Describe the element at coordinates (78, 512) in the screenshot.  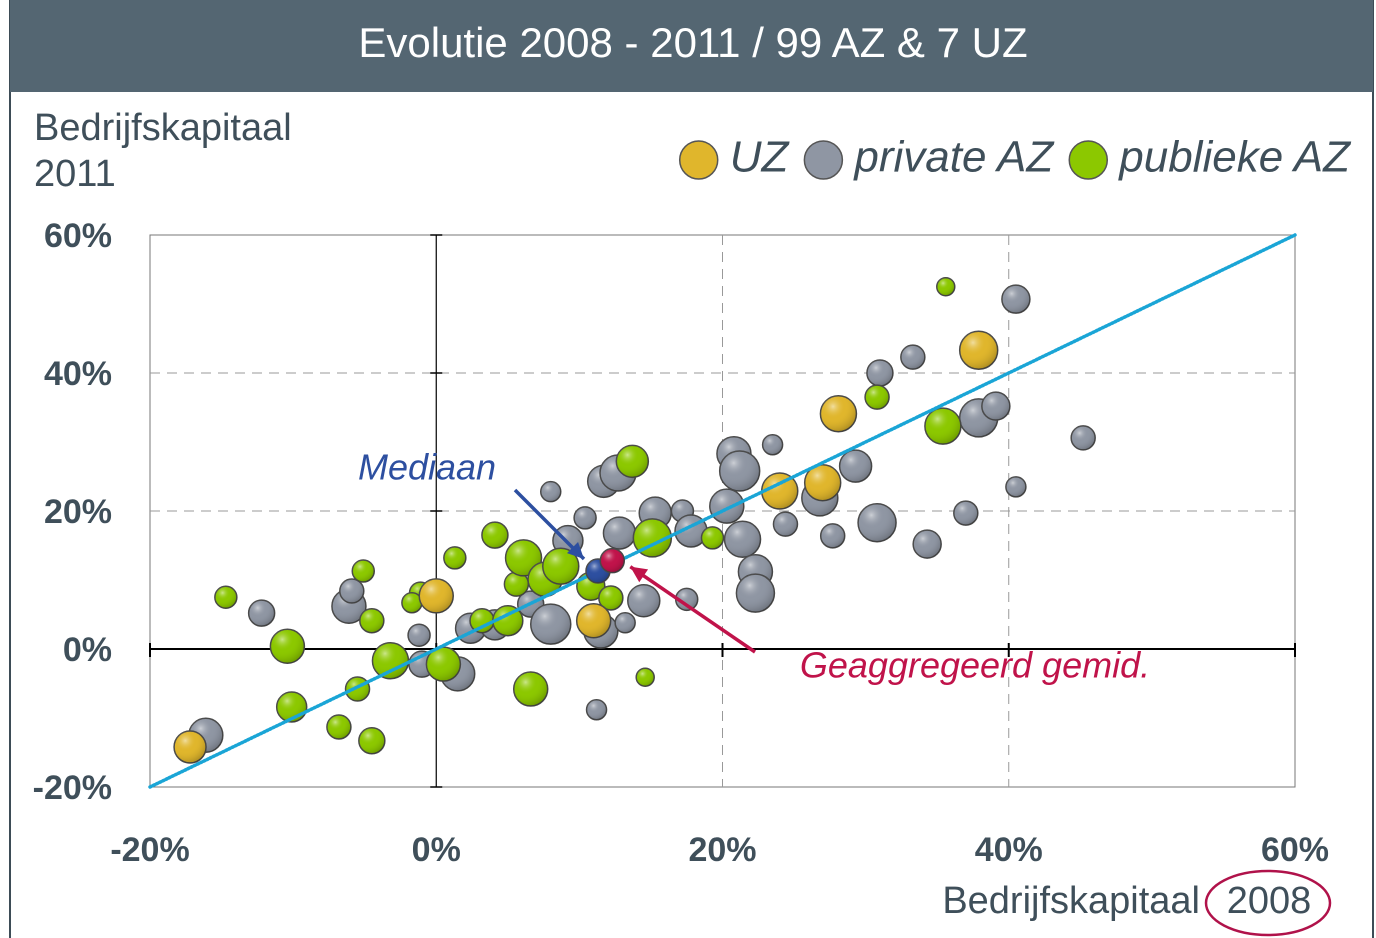
I see `y-tick-label: 20%` at that location.